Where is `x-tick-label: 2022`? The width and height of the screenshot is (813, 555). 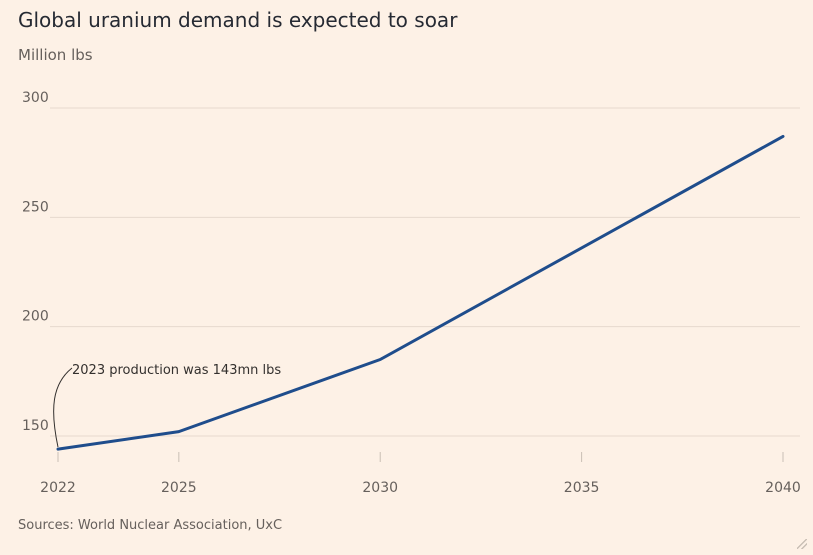 x-tick-label: 2022 is located at coordinates (58, 488).